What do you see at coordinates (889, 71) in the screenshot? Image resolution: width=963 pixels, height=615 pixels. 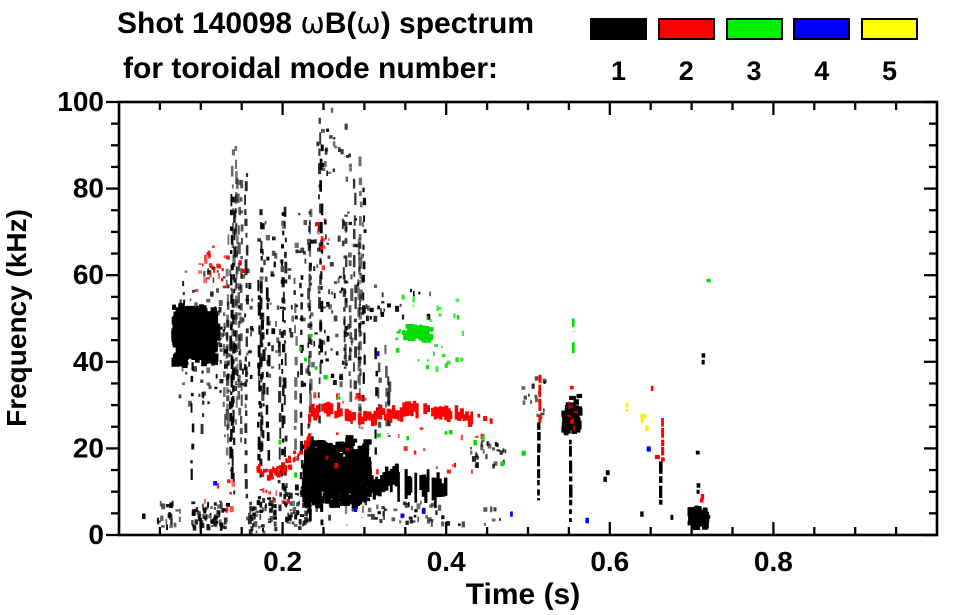 I see `legend-label-mode-5: 5` at bounding box center [889, 71].